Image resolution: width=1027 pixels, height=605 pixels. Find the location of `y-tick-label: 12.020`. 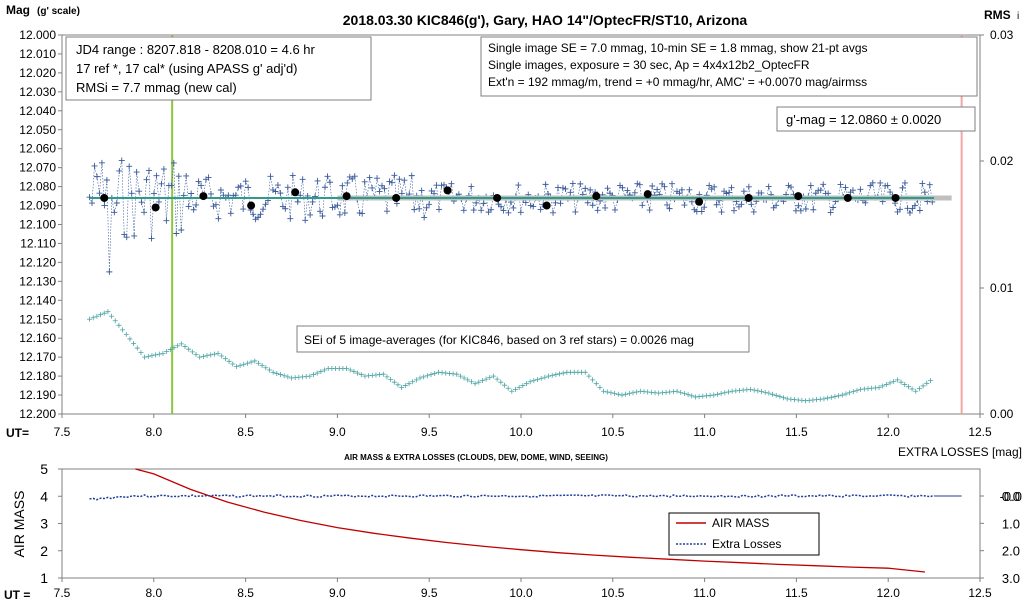

y-tick-label: 12.020 is located at coordinates (37, 73).